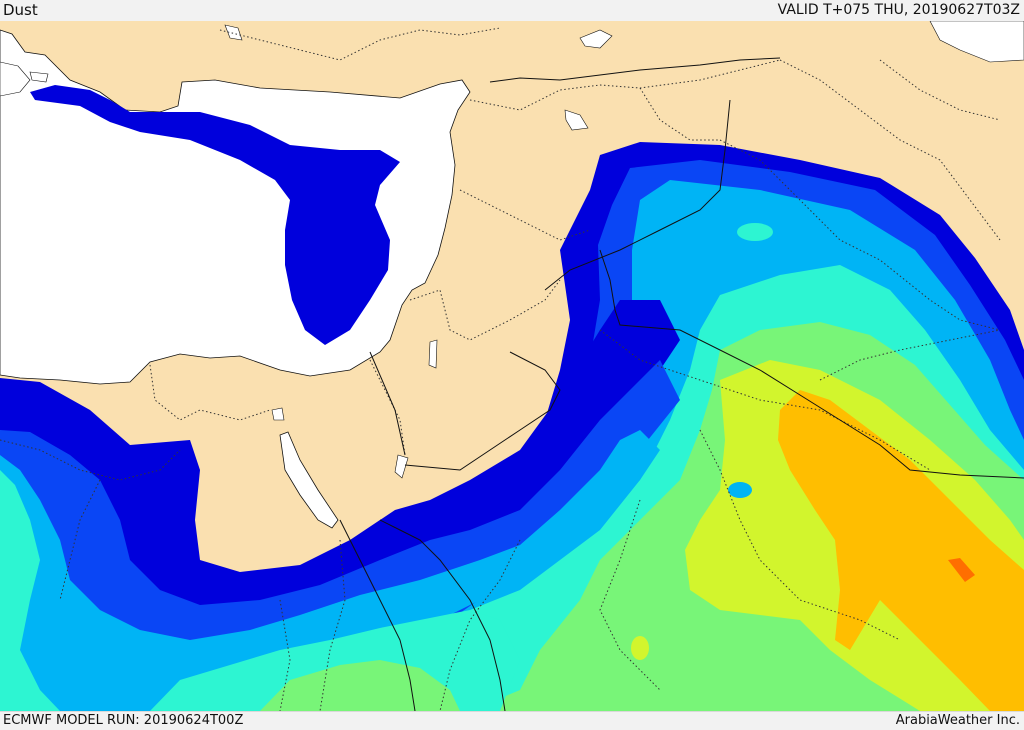 The width and height of the screenshot is (1024, 730). Describe the element at coordinates (215, 215) in the screenshot. I see `dust-plume-mediterranean` at that location.